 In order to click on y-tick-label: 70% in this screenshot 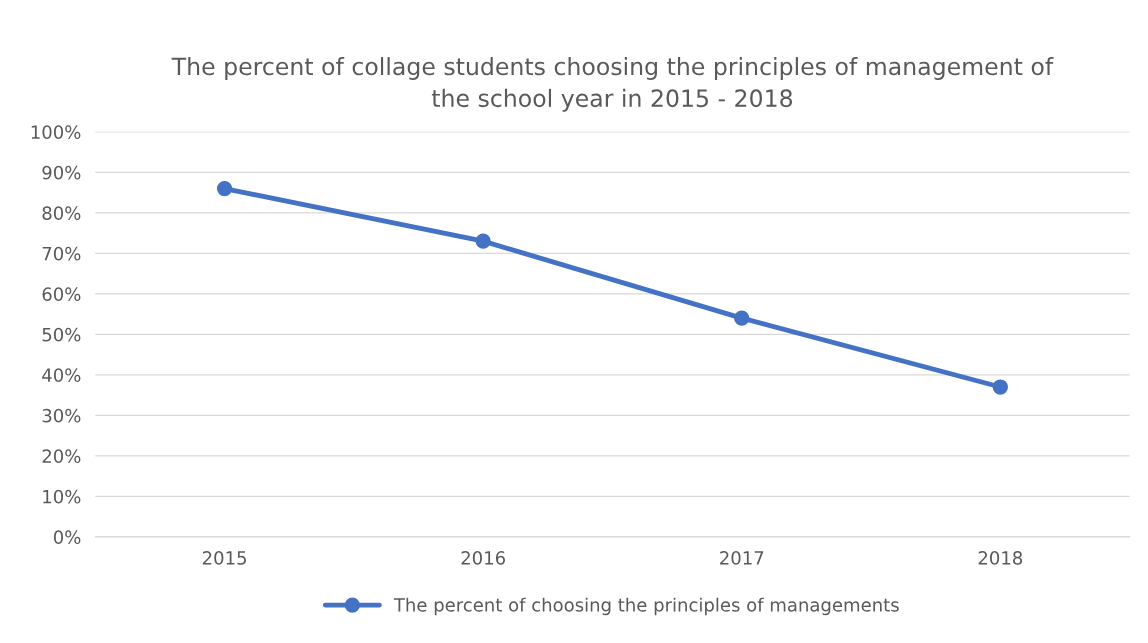, I will do `click(61, 253)`.